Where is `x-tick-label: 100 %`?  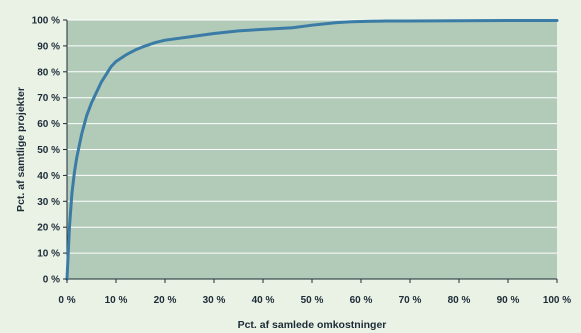 x-tick-label: 100 % is located at coordinates (557, 300).